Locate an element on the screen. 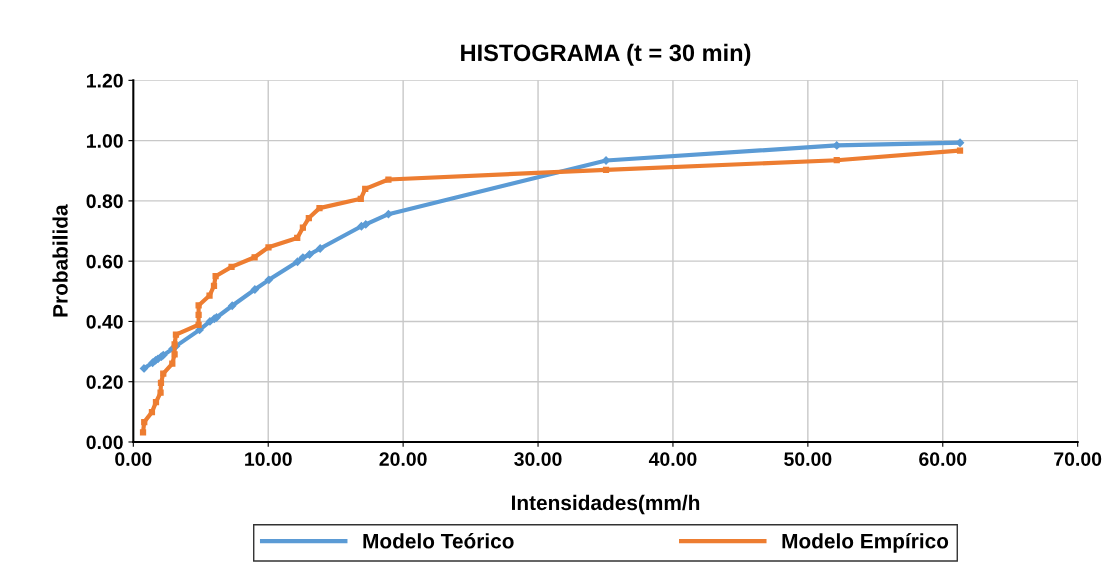 The image size is (1111, 574). y-tick-label: 0.80 is located at coordinates (104, 201).